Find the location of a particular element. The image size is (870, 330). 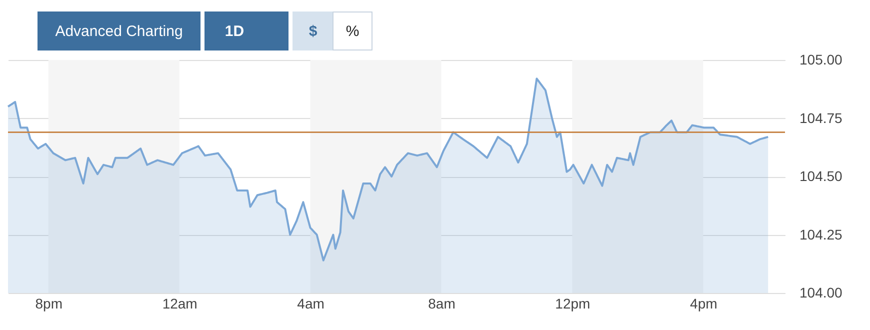

text: 1D is located at coordinates (234, 31).